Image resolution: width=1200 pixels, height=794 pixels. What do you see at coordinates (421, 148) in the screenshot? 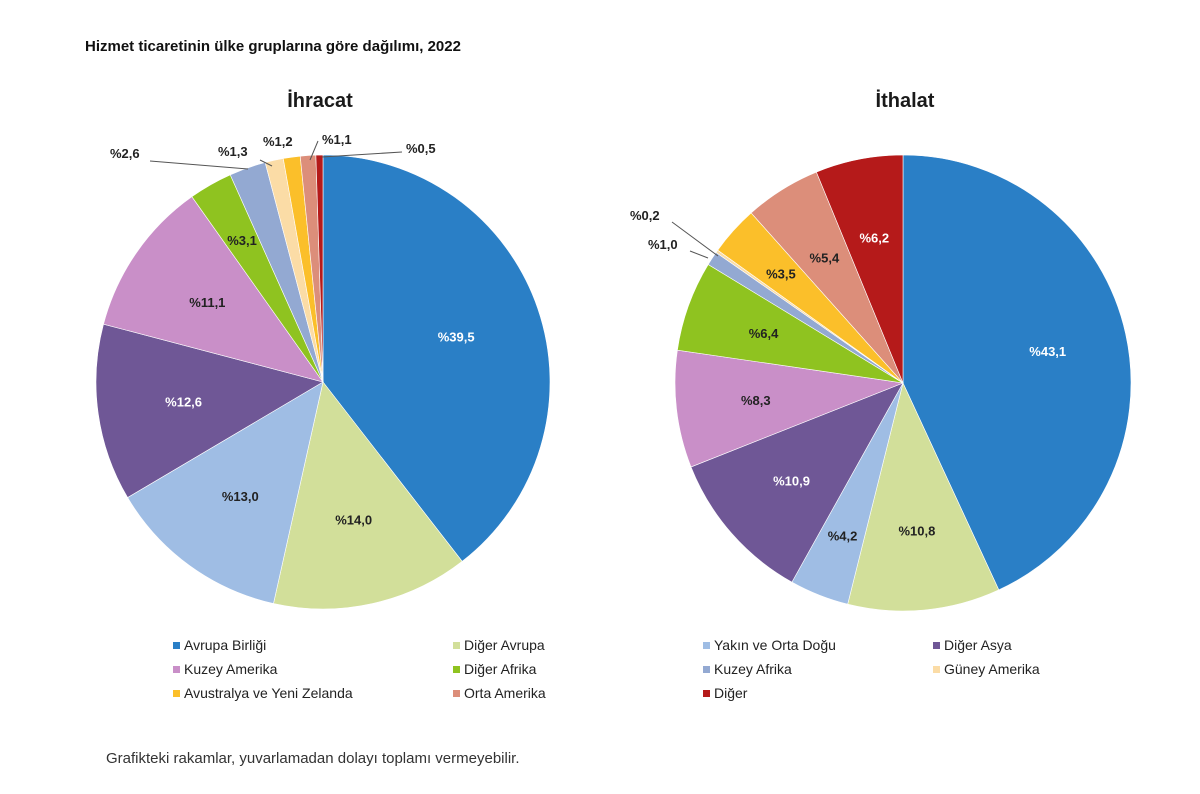
I see `slice-label: %0,5` at bounding box center [421, 148].